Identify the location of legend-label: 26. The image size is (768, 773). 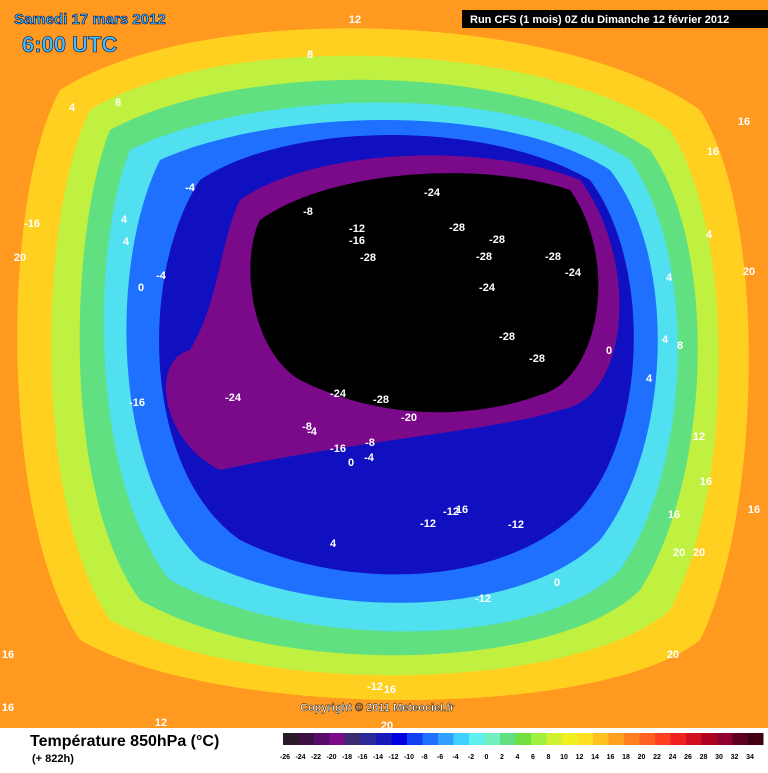
(688, 757).